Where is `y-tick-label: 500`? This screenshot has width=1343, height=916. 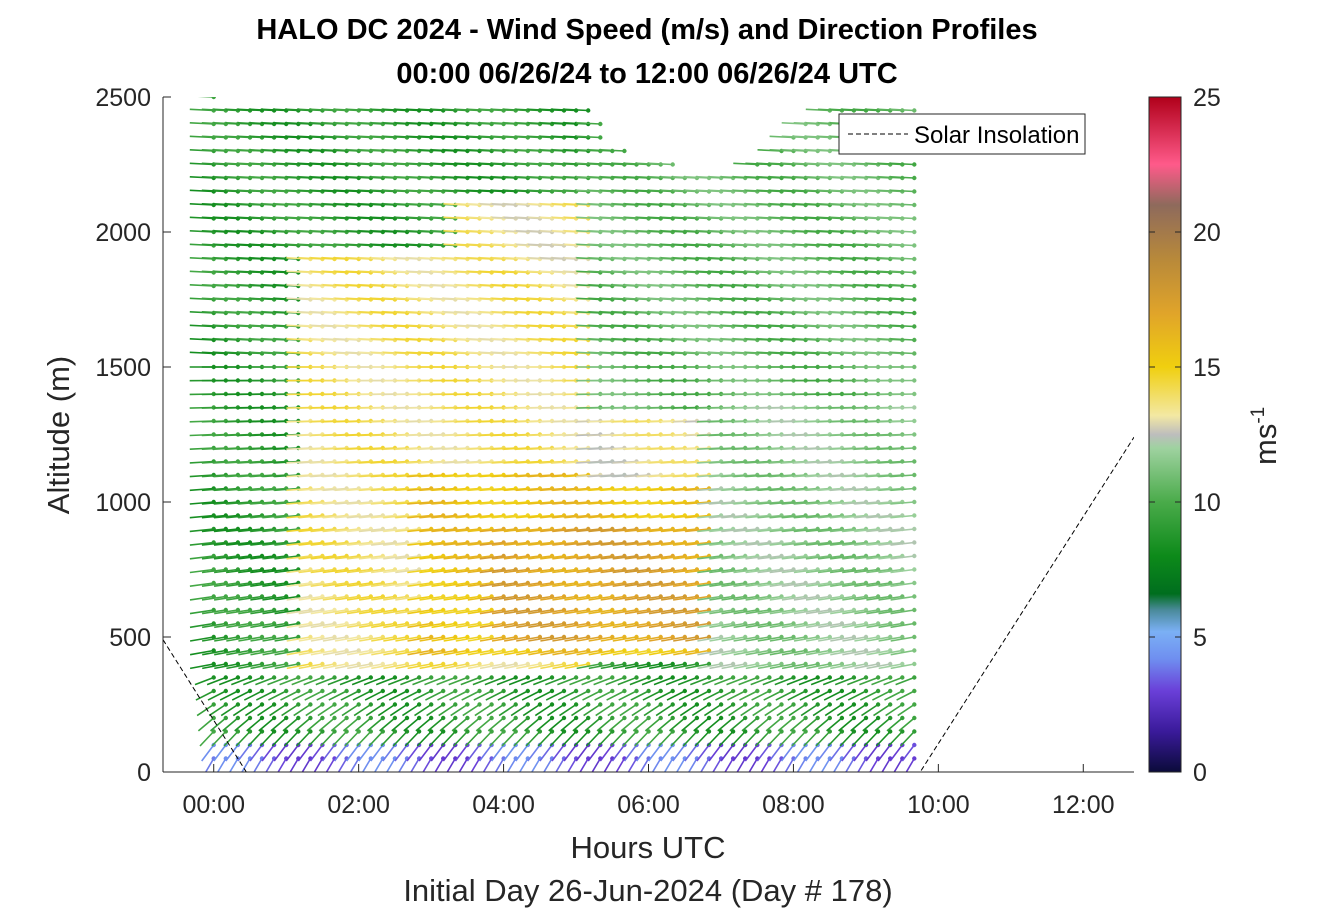
y-tick-label: 500 is located at coordinates (130, 638).